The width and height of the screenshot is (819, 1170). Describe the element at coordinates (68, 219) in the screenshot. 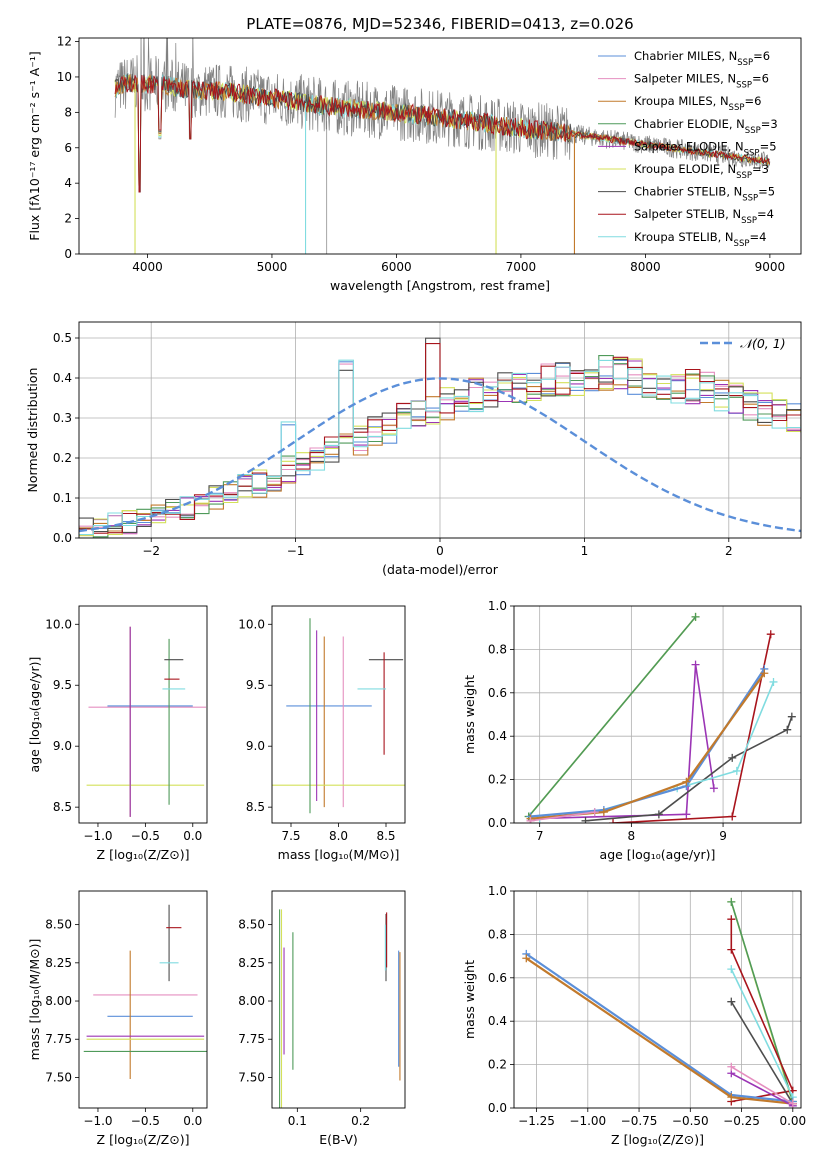

I see `y-tick-label: 2` at that location.